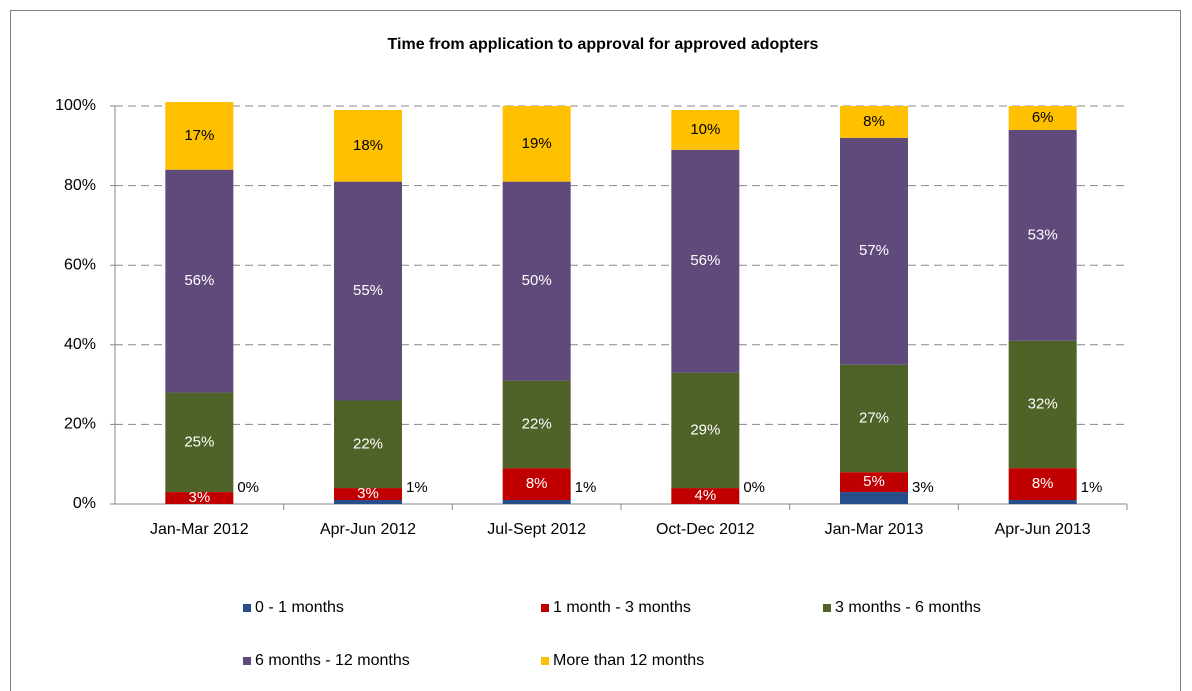 The height and width of the screenshot is (691, 1192). What do you see at coordinates (80, 264) in the screenshot?
I see `y-tick-label: 60%` at bounding box center [80, 264].